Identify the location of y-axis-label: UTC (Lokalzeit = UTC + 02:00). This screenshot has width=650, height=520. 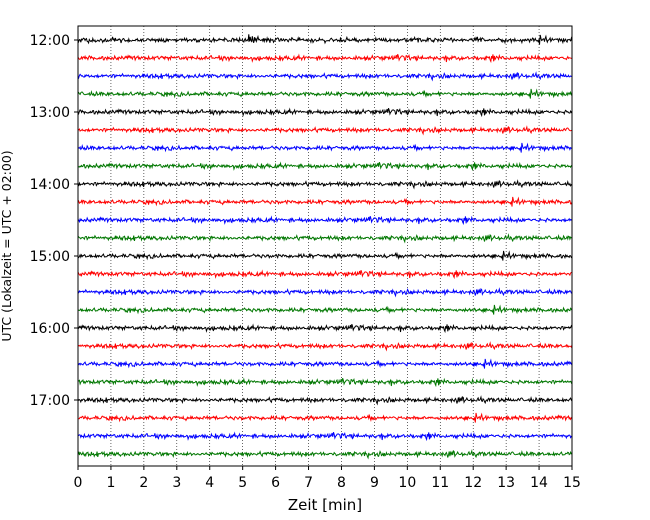
(7, 245).